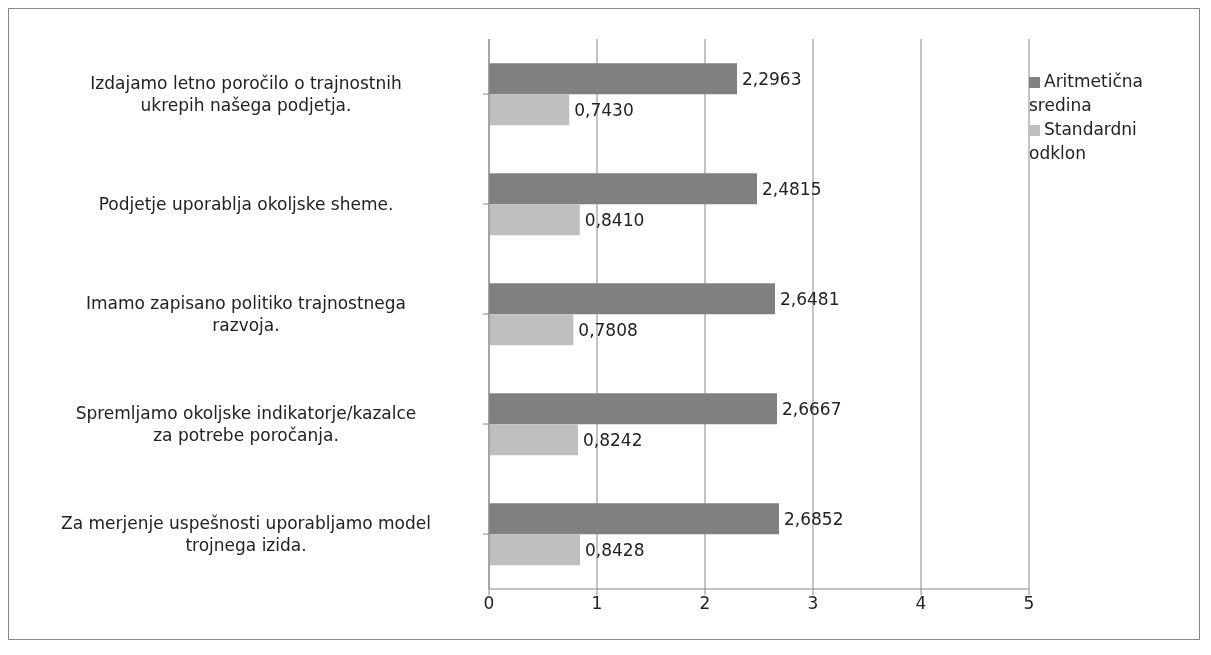 Image resolution: width=1211 pixels, height=655 pixels. Describe the element at coordinates (1086, 93) in the screenshot. I see `legend-label: Aritmetična sredina` at that location.